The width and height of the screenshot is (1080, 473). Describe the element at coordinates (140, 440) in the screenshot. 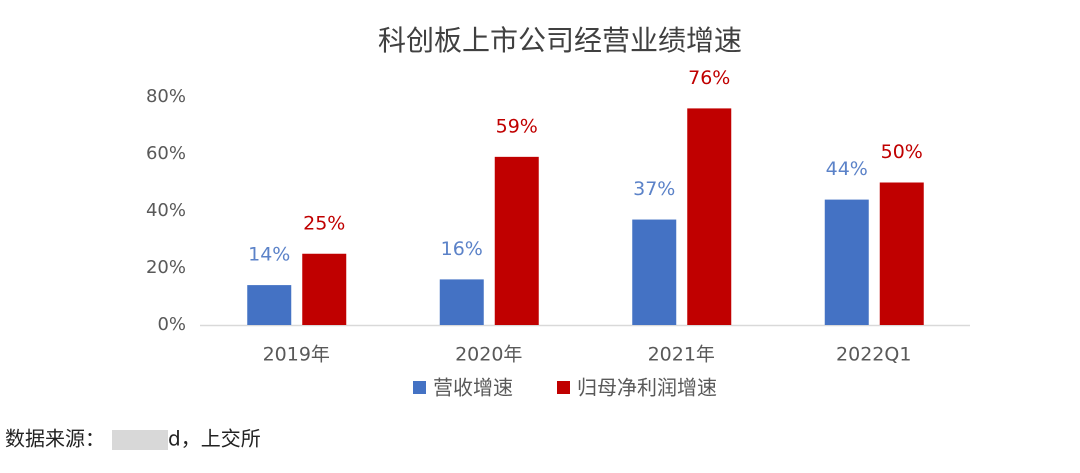

I see `blurred-text` at that location.